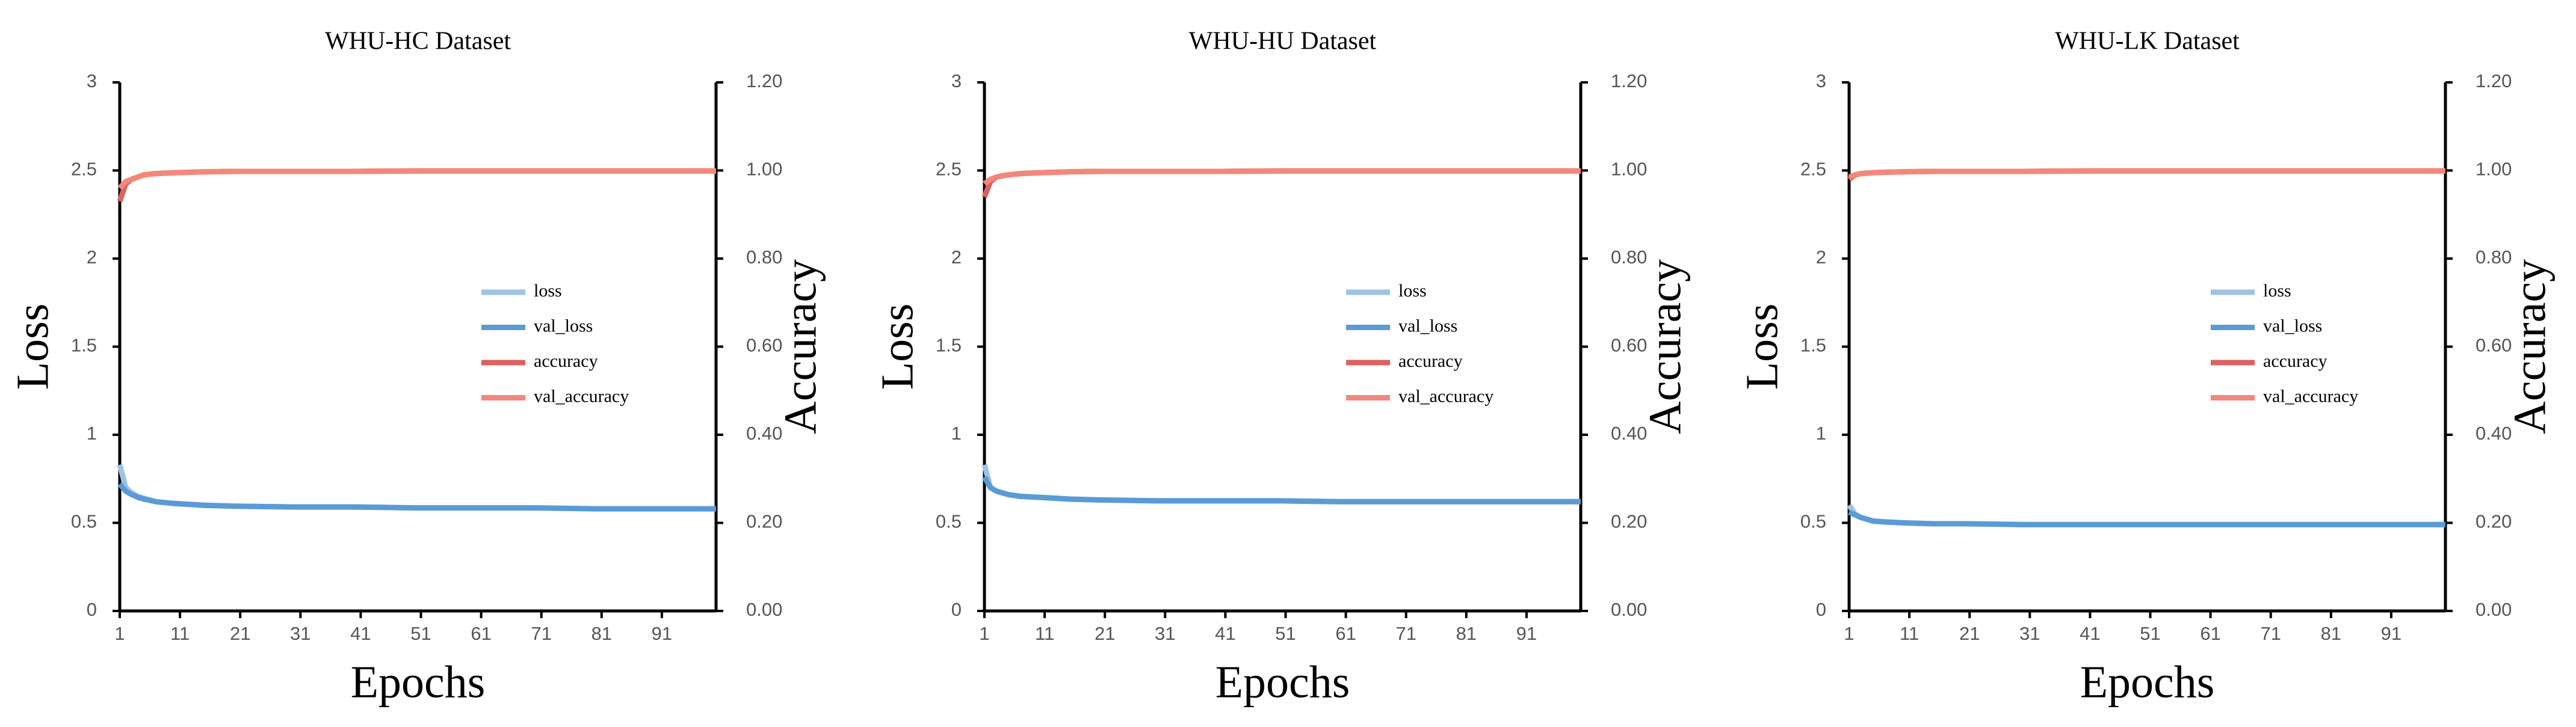 The height and width of the screenshot is (727, 2576). I want to click on chart-title: WHU-LK Dataset, so click(2147, 42).